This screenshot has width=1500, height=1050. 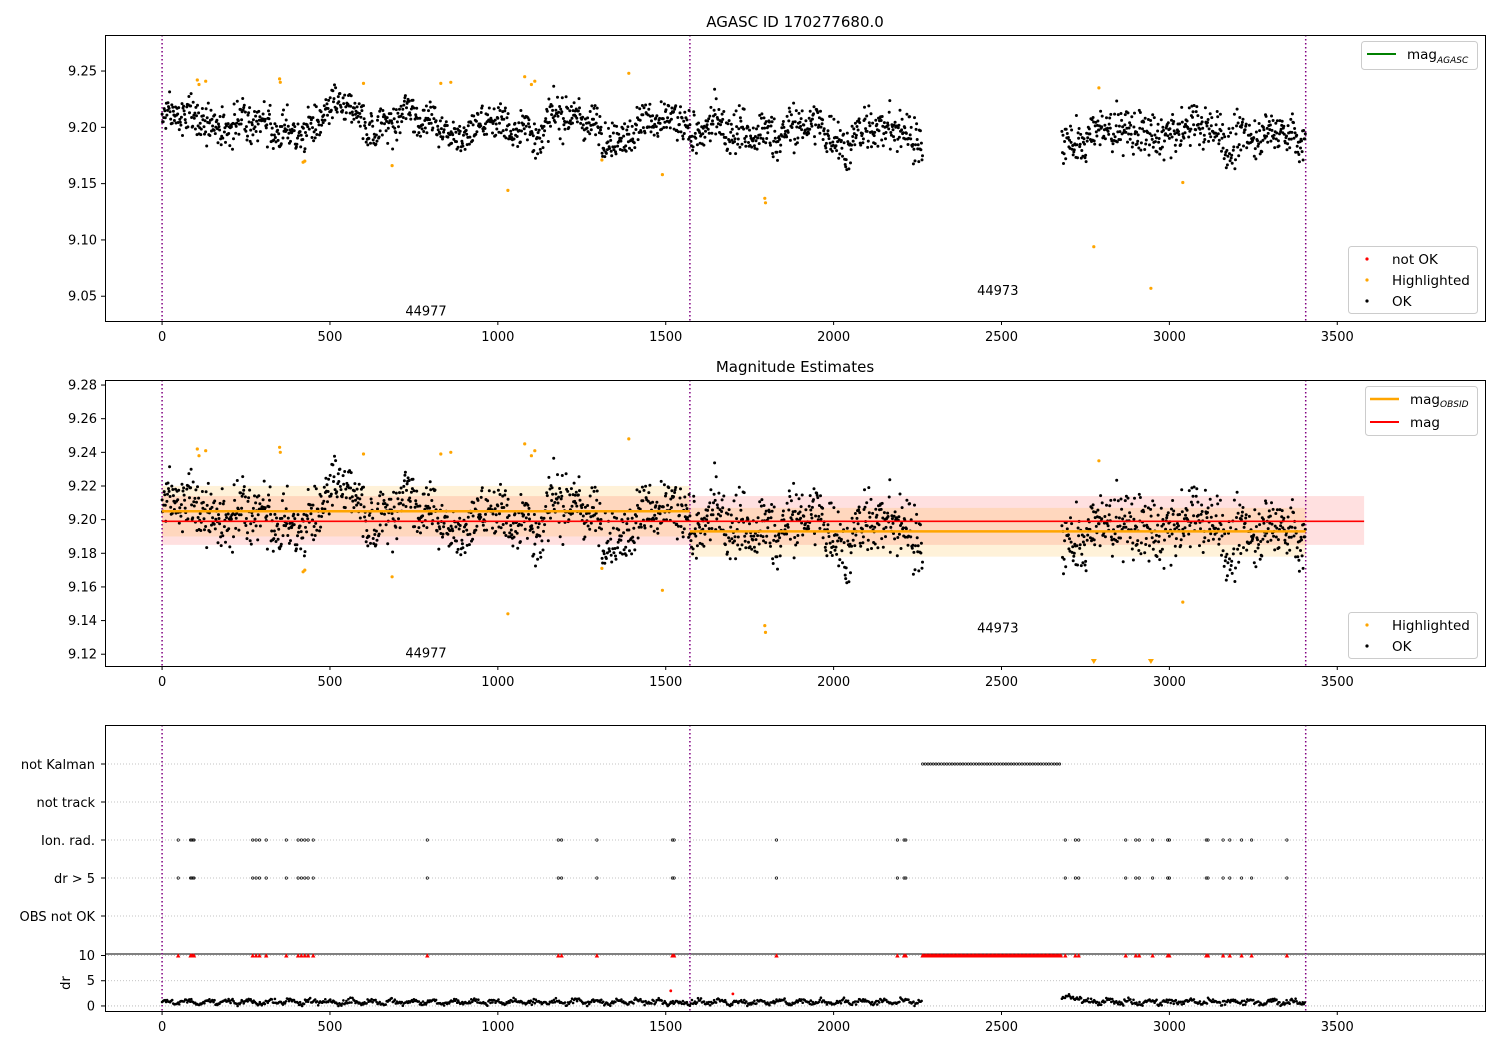 What do you see at coordinates (997, 291) in the screenshot?
I see `obsid-label: 44973` at bounding box center [997, 291].